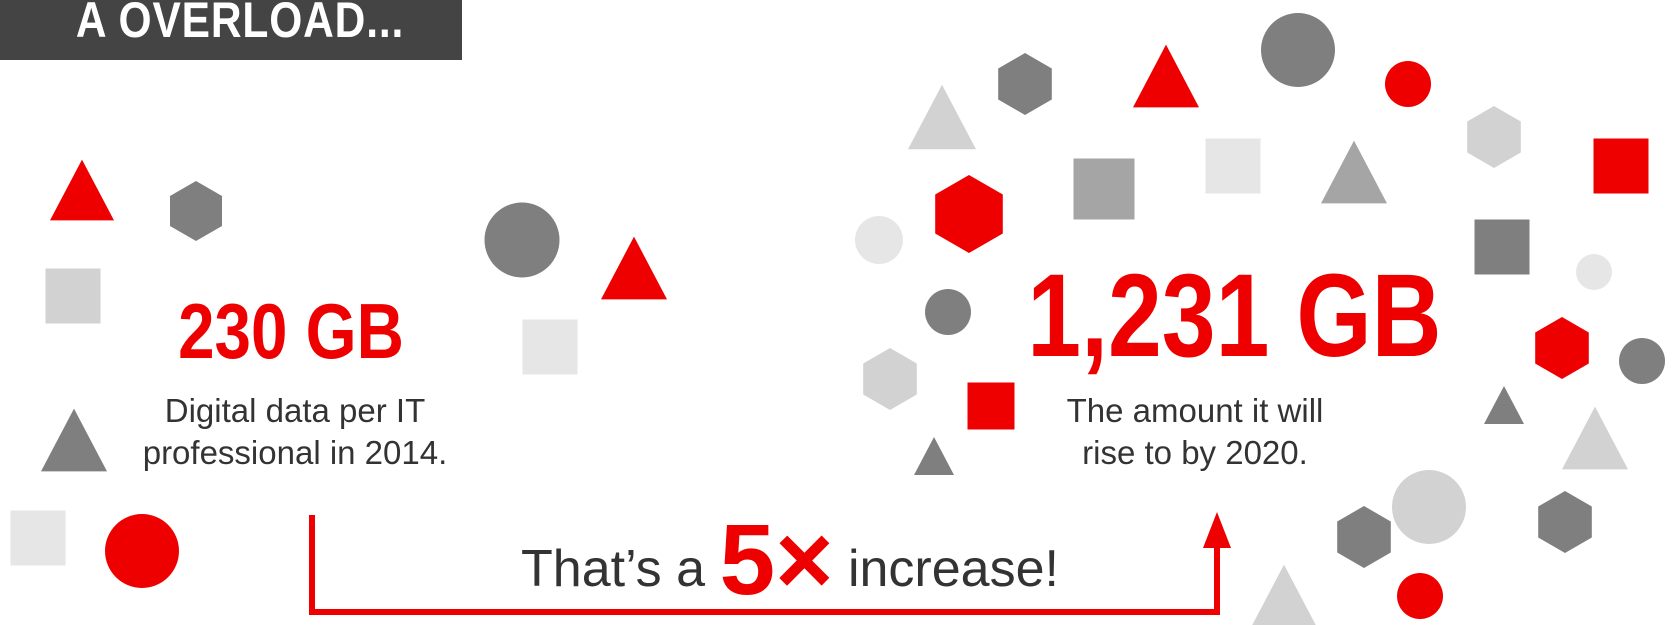  I want to click on increase-statement: That’s a 5× increase!, so click(790, 560).